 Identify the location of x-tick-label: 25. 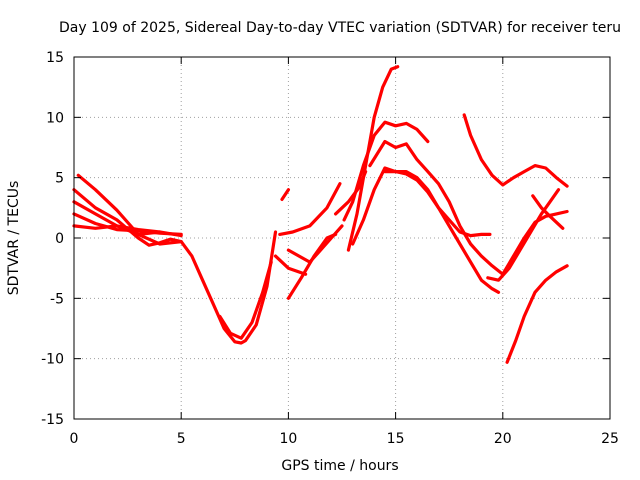
(610, 439).